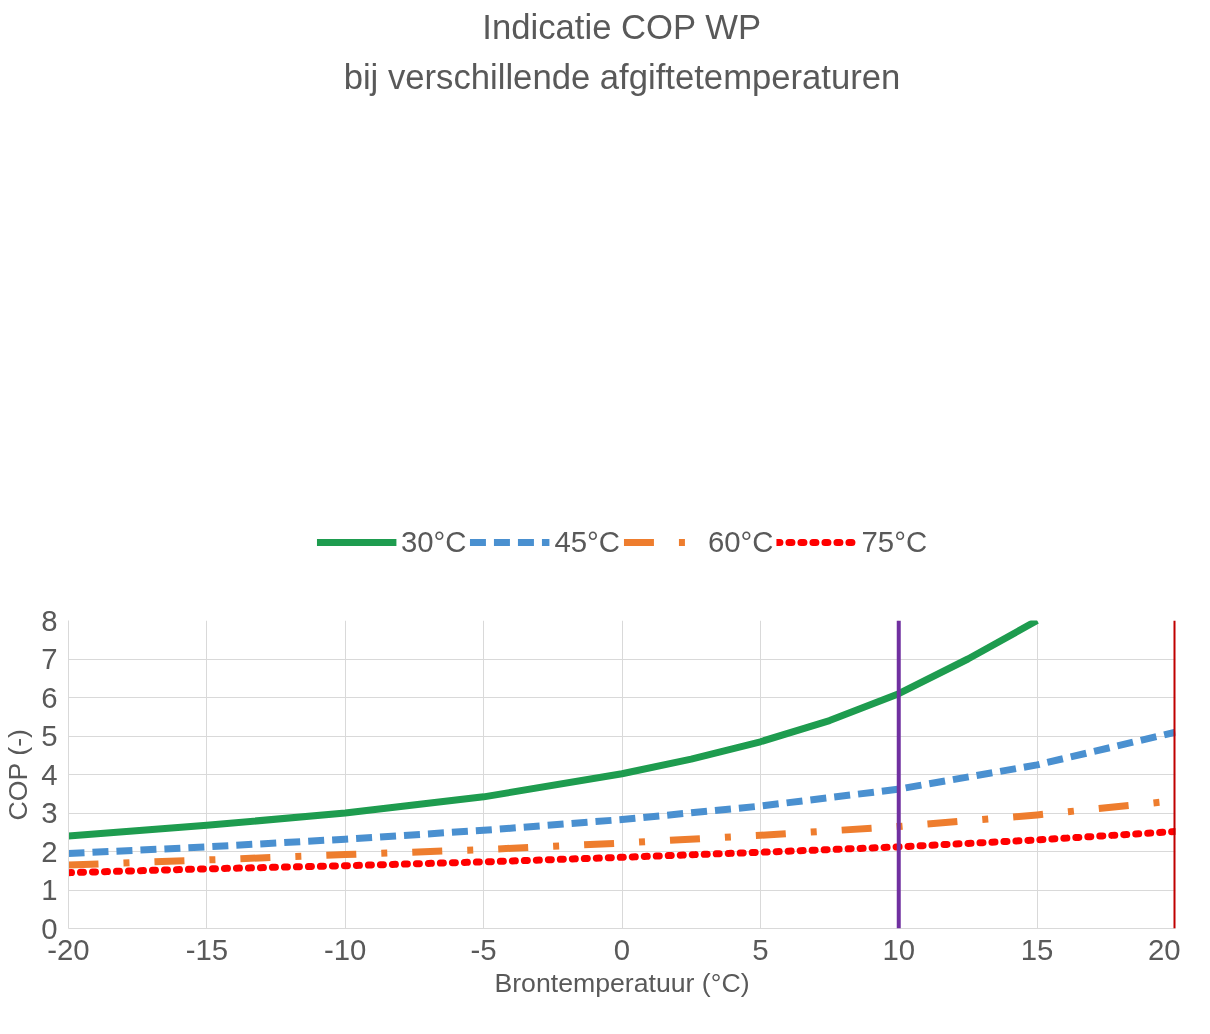  I want to click on legend-label: 30°C, so click(433, 542).